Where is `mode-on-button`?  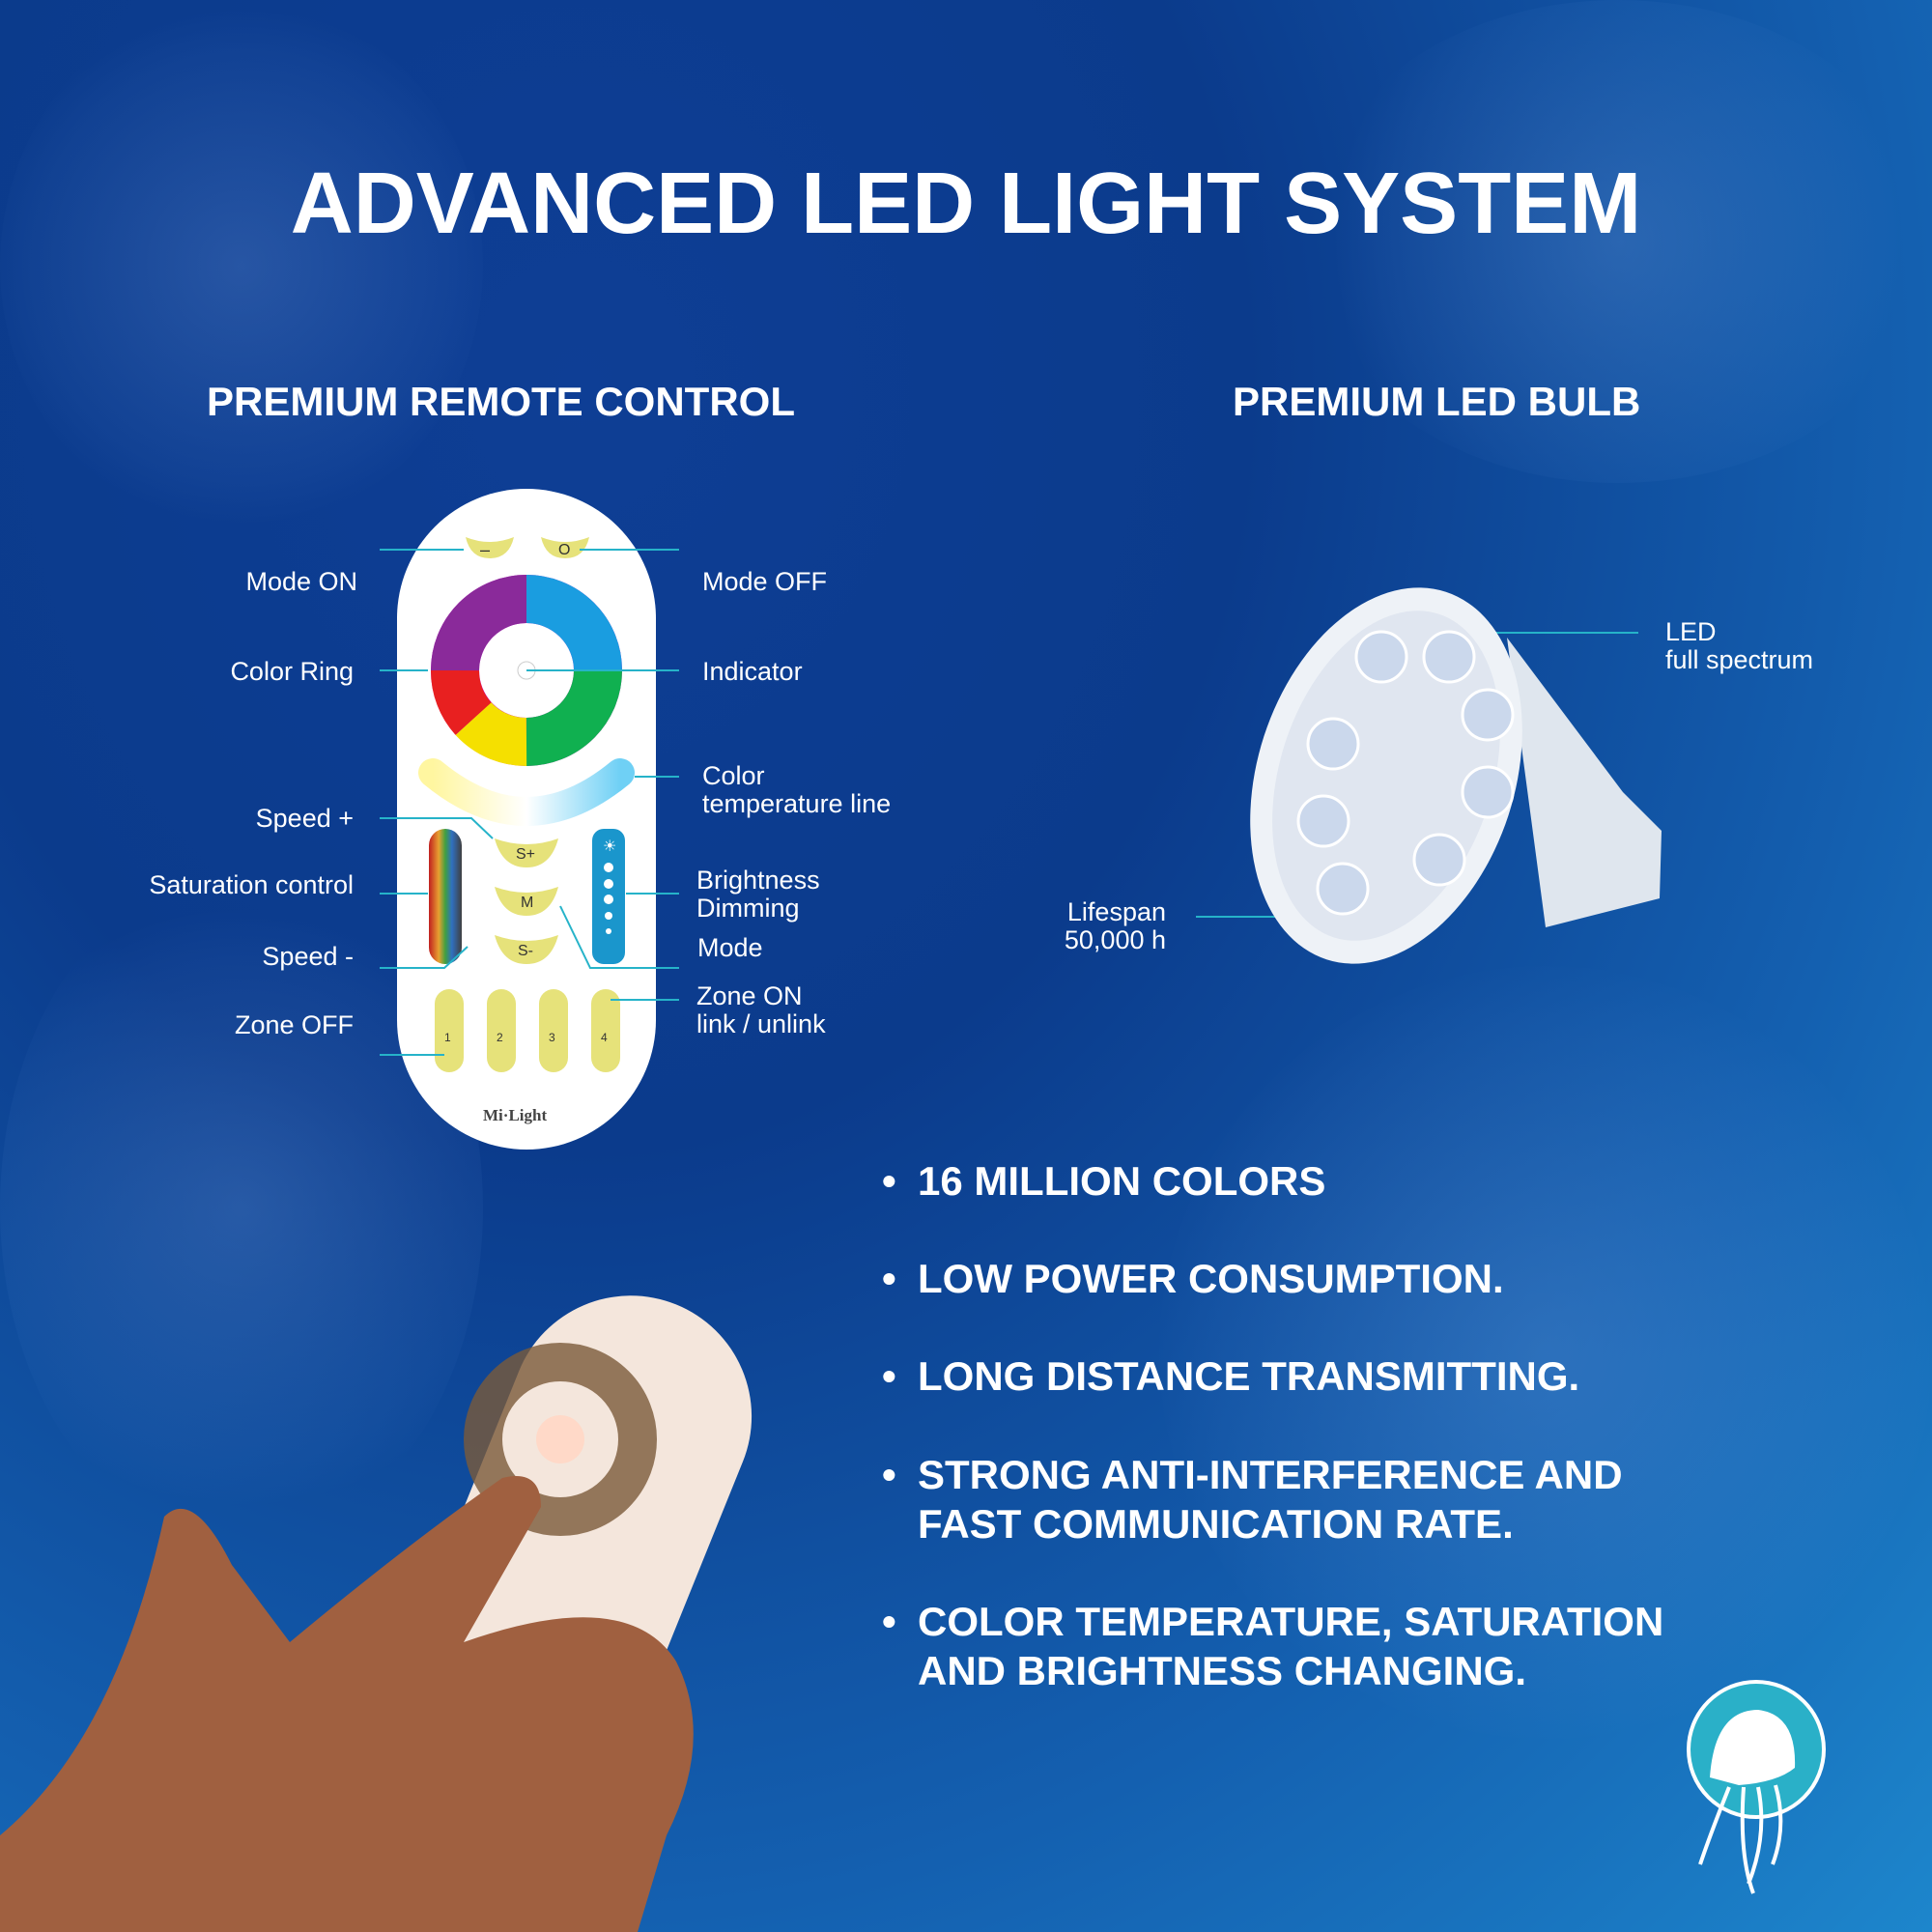
mode-on-button is located at coordinates (490, 547).